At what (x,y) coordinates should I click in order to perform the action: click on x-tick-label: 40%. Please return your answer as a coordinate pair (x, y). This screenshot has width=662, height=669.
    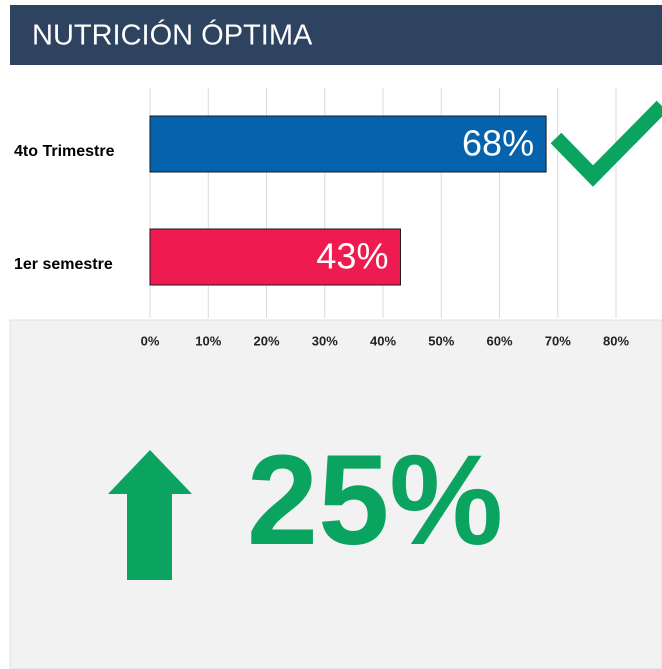
    Looking at the image, I should click on (383, 340).